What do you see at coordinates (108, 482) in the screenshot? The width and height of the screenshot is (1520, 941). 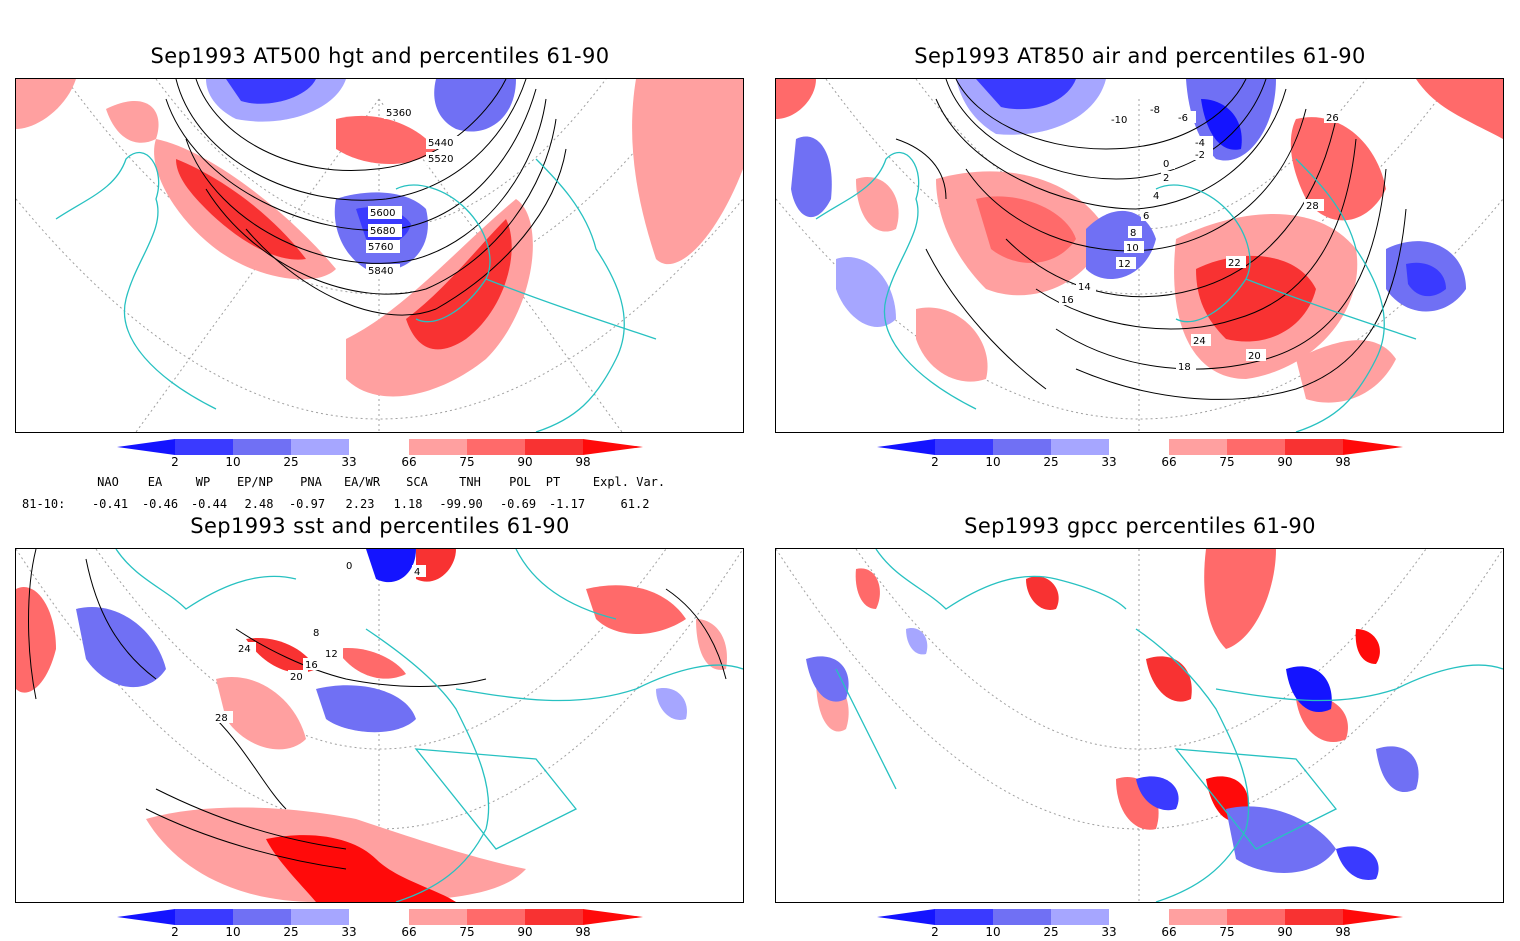 I see `index-header-nao: NAO` at bounding box center [108, 482].